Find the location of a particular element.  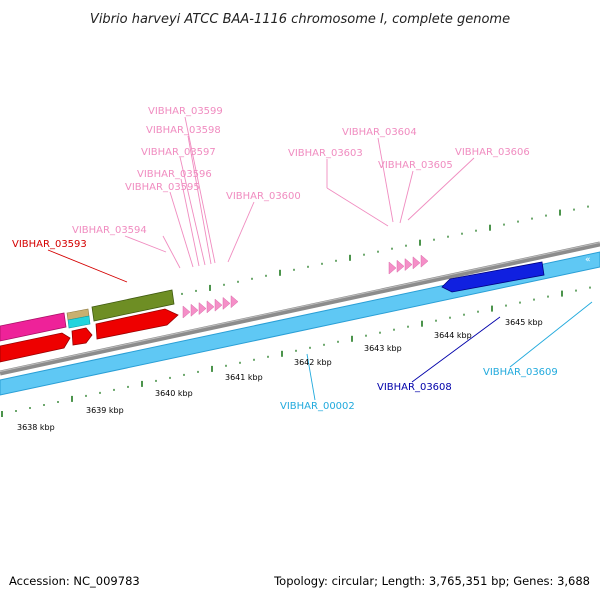

gene-label-VIBHAR_03604: VIBHAR_03604 is located at coordinates (379, 132).